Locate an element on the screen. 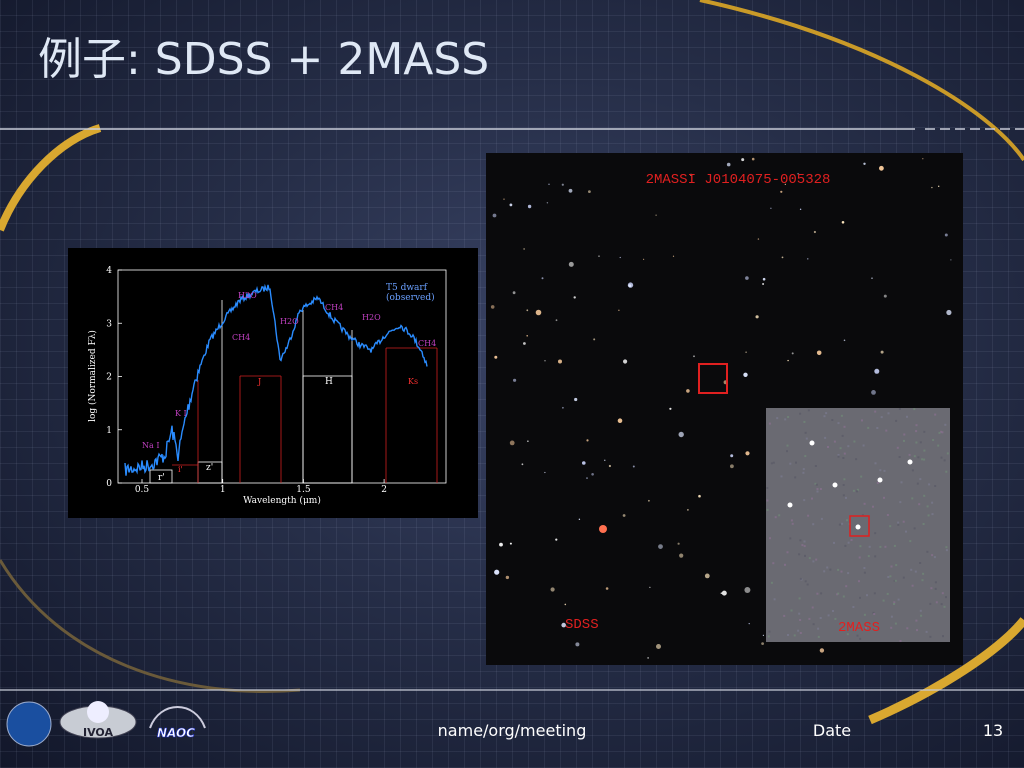 Image resolution: width=1024 pixels, height=768 pixels. feature: CH4 is located at coordinates (241, 337).